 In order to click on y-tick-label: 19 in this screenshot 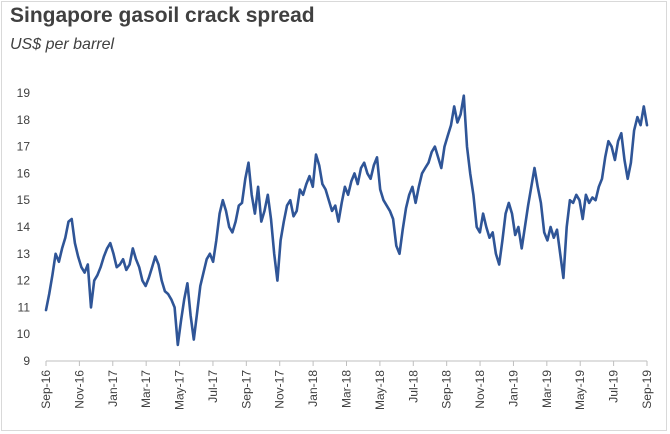, I will do `click(24, 93)`.